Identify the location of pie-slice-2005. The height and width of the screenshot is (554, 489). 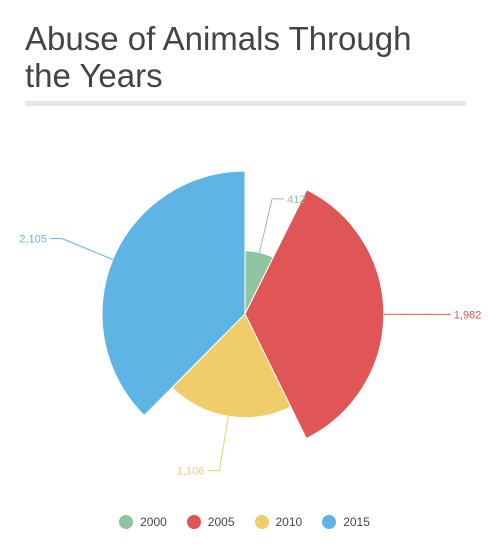
(314, 314).